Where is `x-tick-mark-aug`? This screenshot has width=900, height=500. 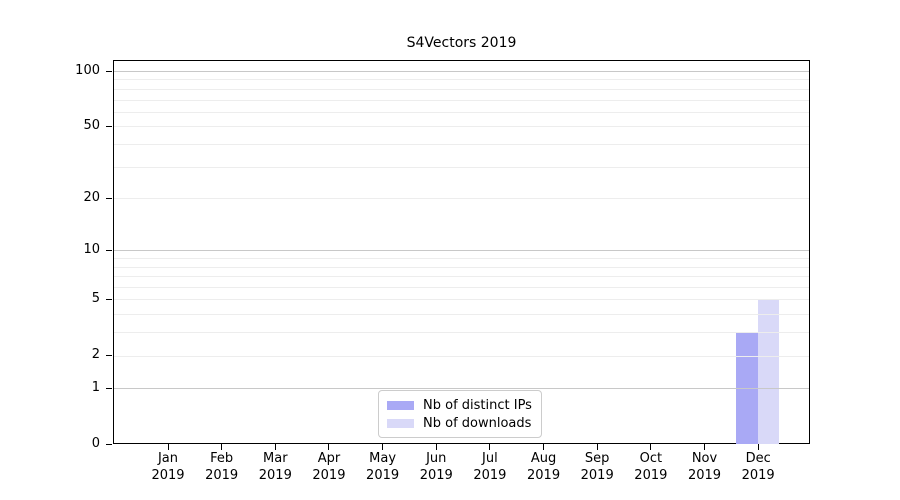 x-tick-mark-aug is located at coordinates (544, 447).